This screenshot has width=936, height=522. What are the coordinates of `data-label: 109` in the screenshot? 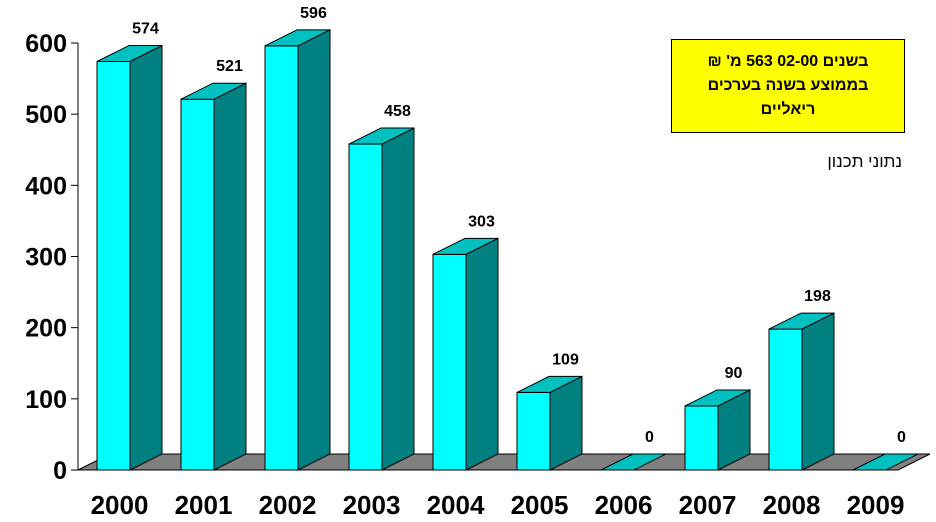 It's located at (565, 359).